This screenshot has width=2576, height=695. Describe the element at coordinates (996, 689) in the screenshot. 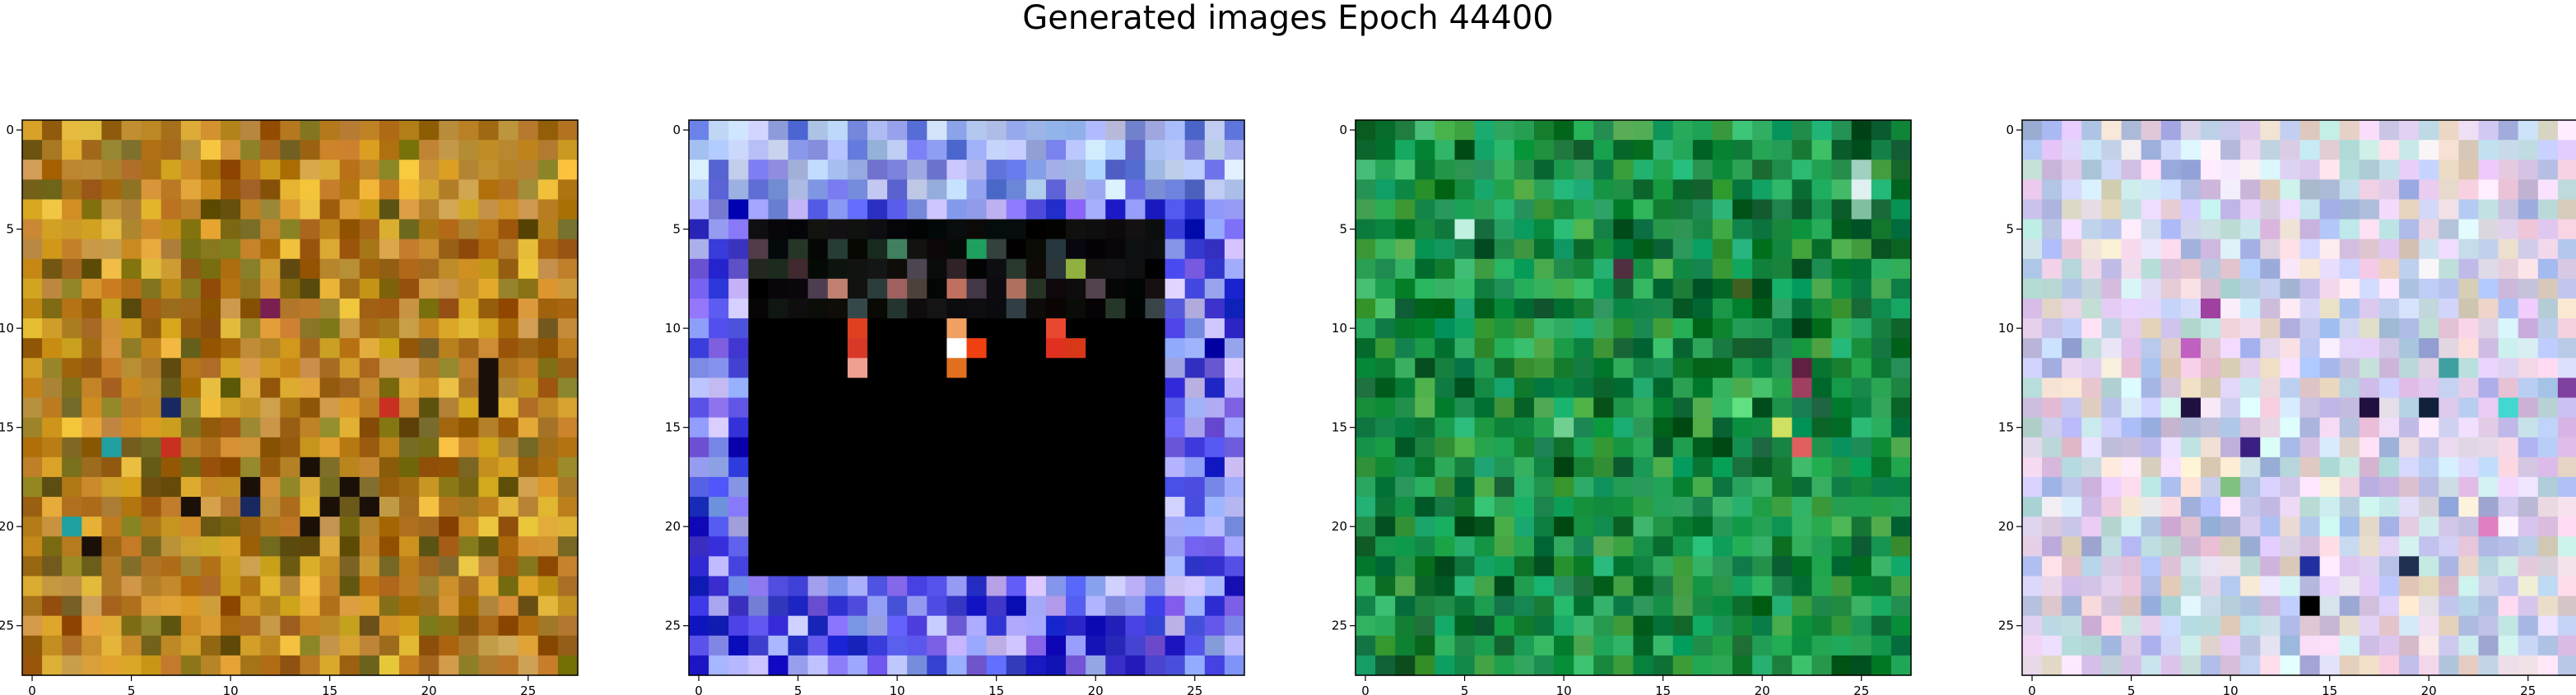

I see `x-tick-label: 15` at that location.